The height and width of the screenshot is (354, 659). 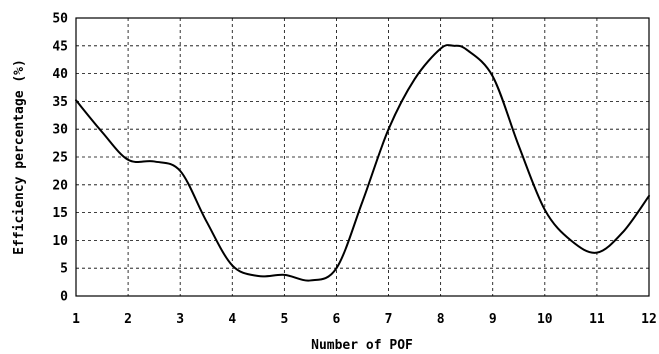 I want to click on y-tick-label: 40, so click(x=60, y=74).